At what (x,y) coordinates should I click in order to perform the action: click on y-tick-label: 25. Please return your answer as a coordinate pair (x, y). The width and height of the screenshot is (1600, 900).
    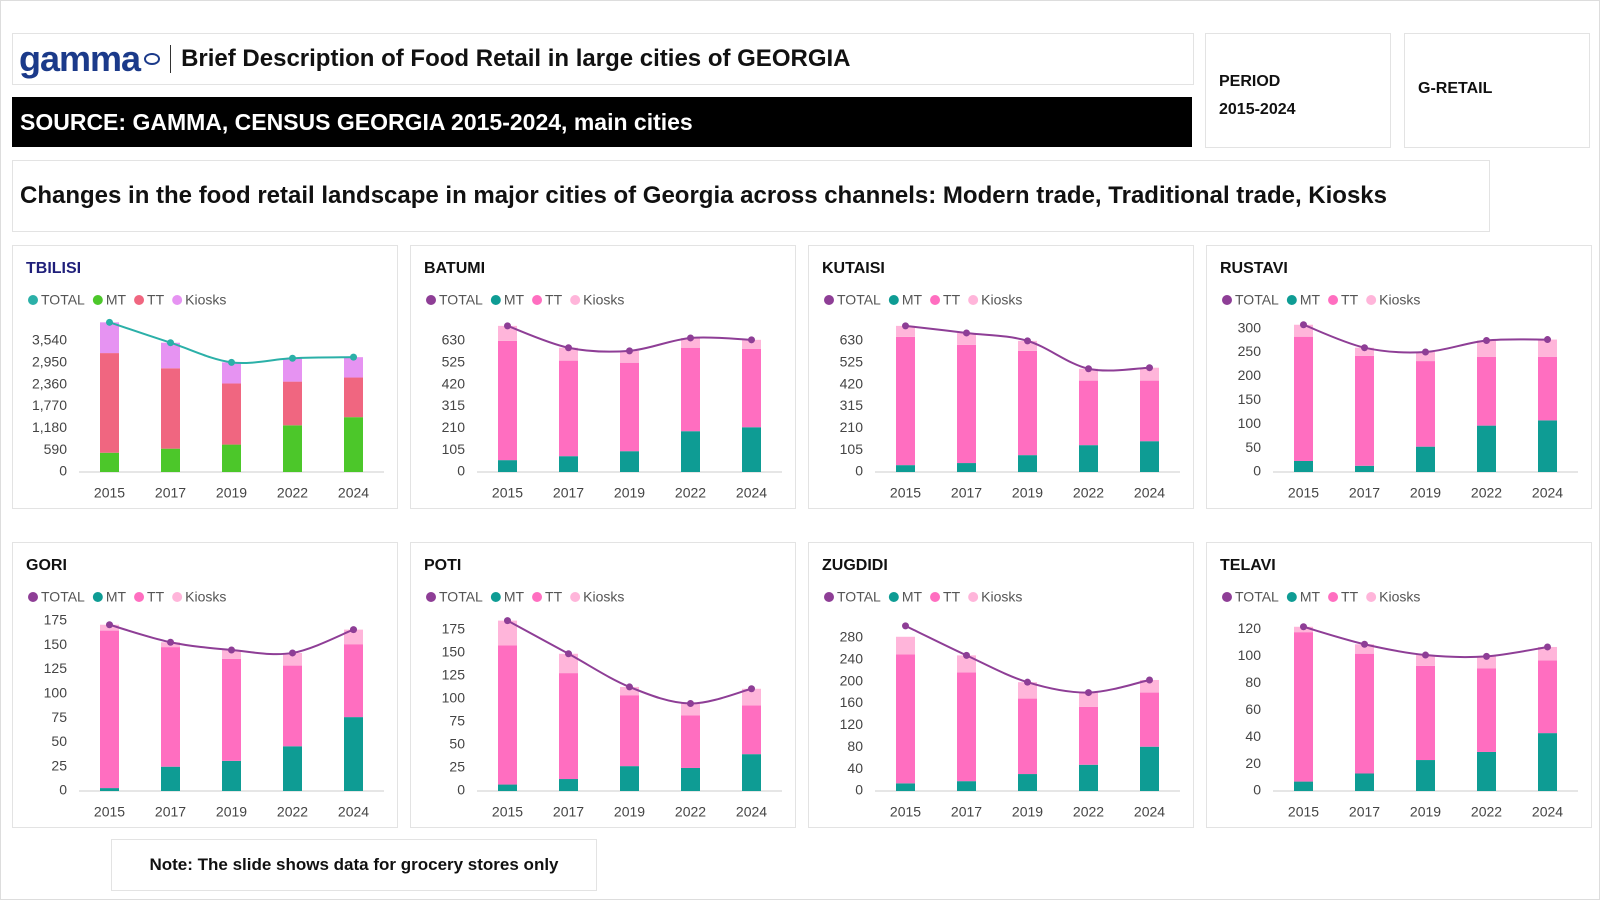
    Looking at the image, I should click on (457, 767).